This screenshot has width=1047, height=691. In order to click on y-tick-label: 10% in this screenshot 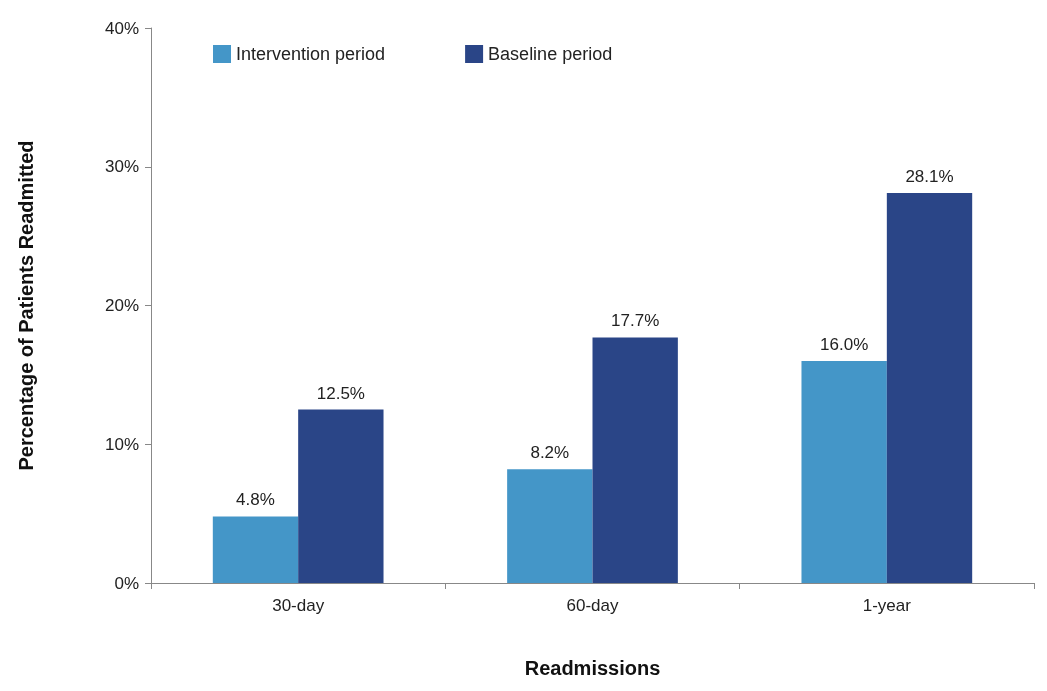, I will do `click(121, 444)`.